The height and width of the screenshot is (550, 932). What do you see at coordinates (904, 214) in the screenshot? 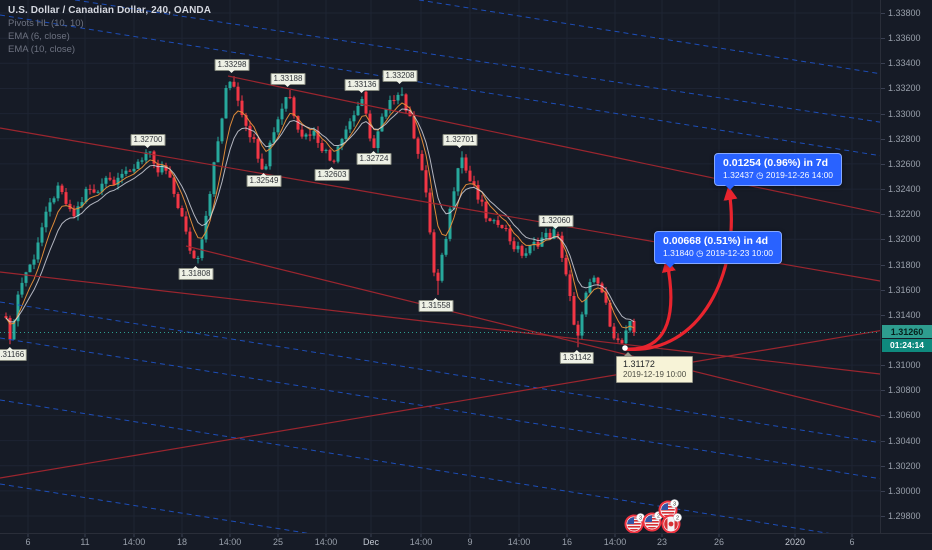
I see `price-tick-label: 1.32200` at bounding box center [904, 214].